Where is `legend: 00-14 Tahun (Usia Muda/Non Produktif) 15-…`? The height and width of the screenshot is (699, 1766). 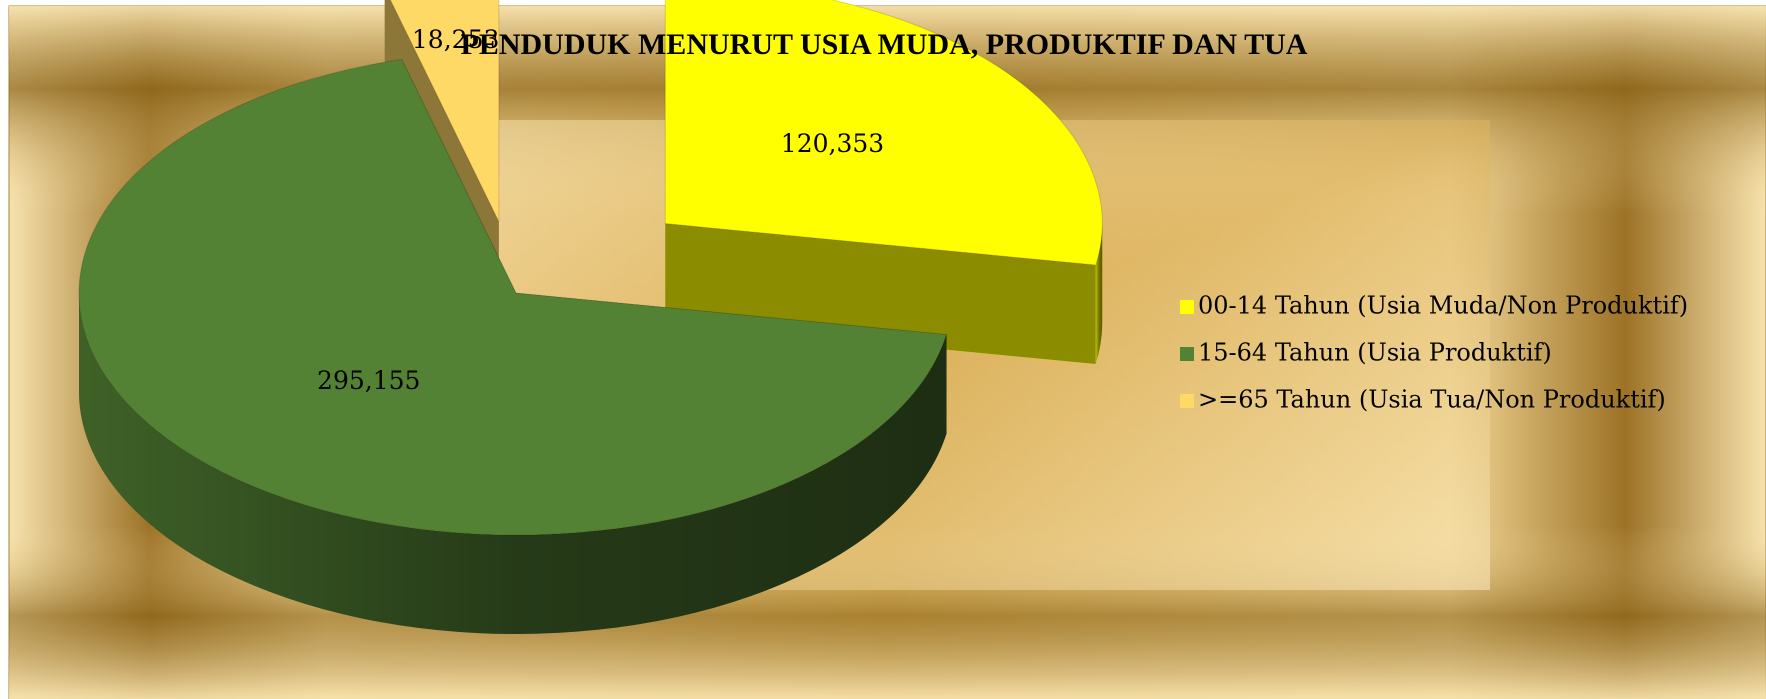 legend: 00-14 Tahun (Usia Muda/Non Produktif) 15-… is located at coordinates (1434, 353).